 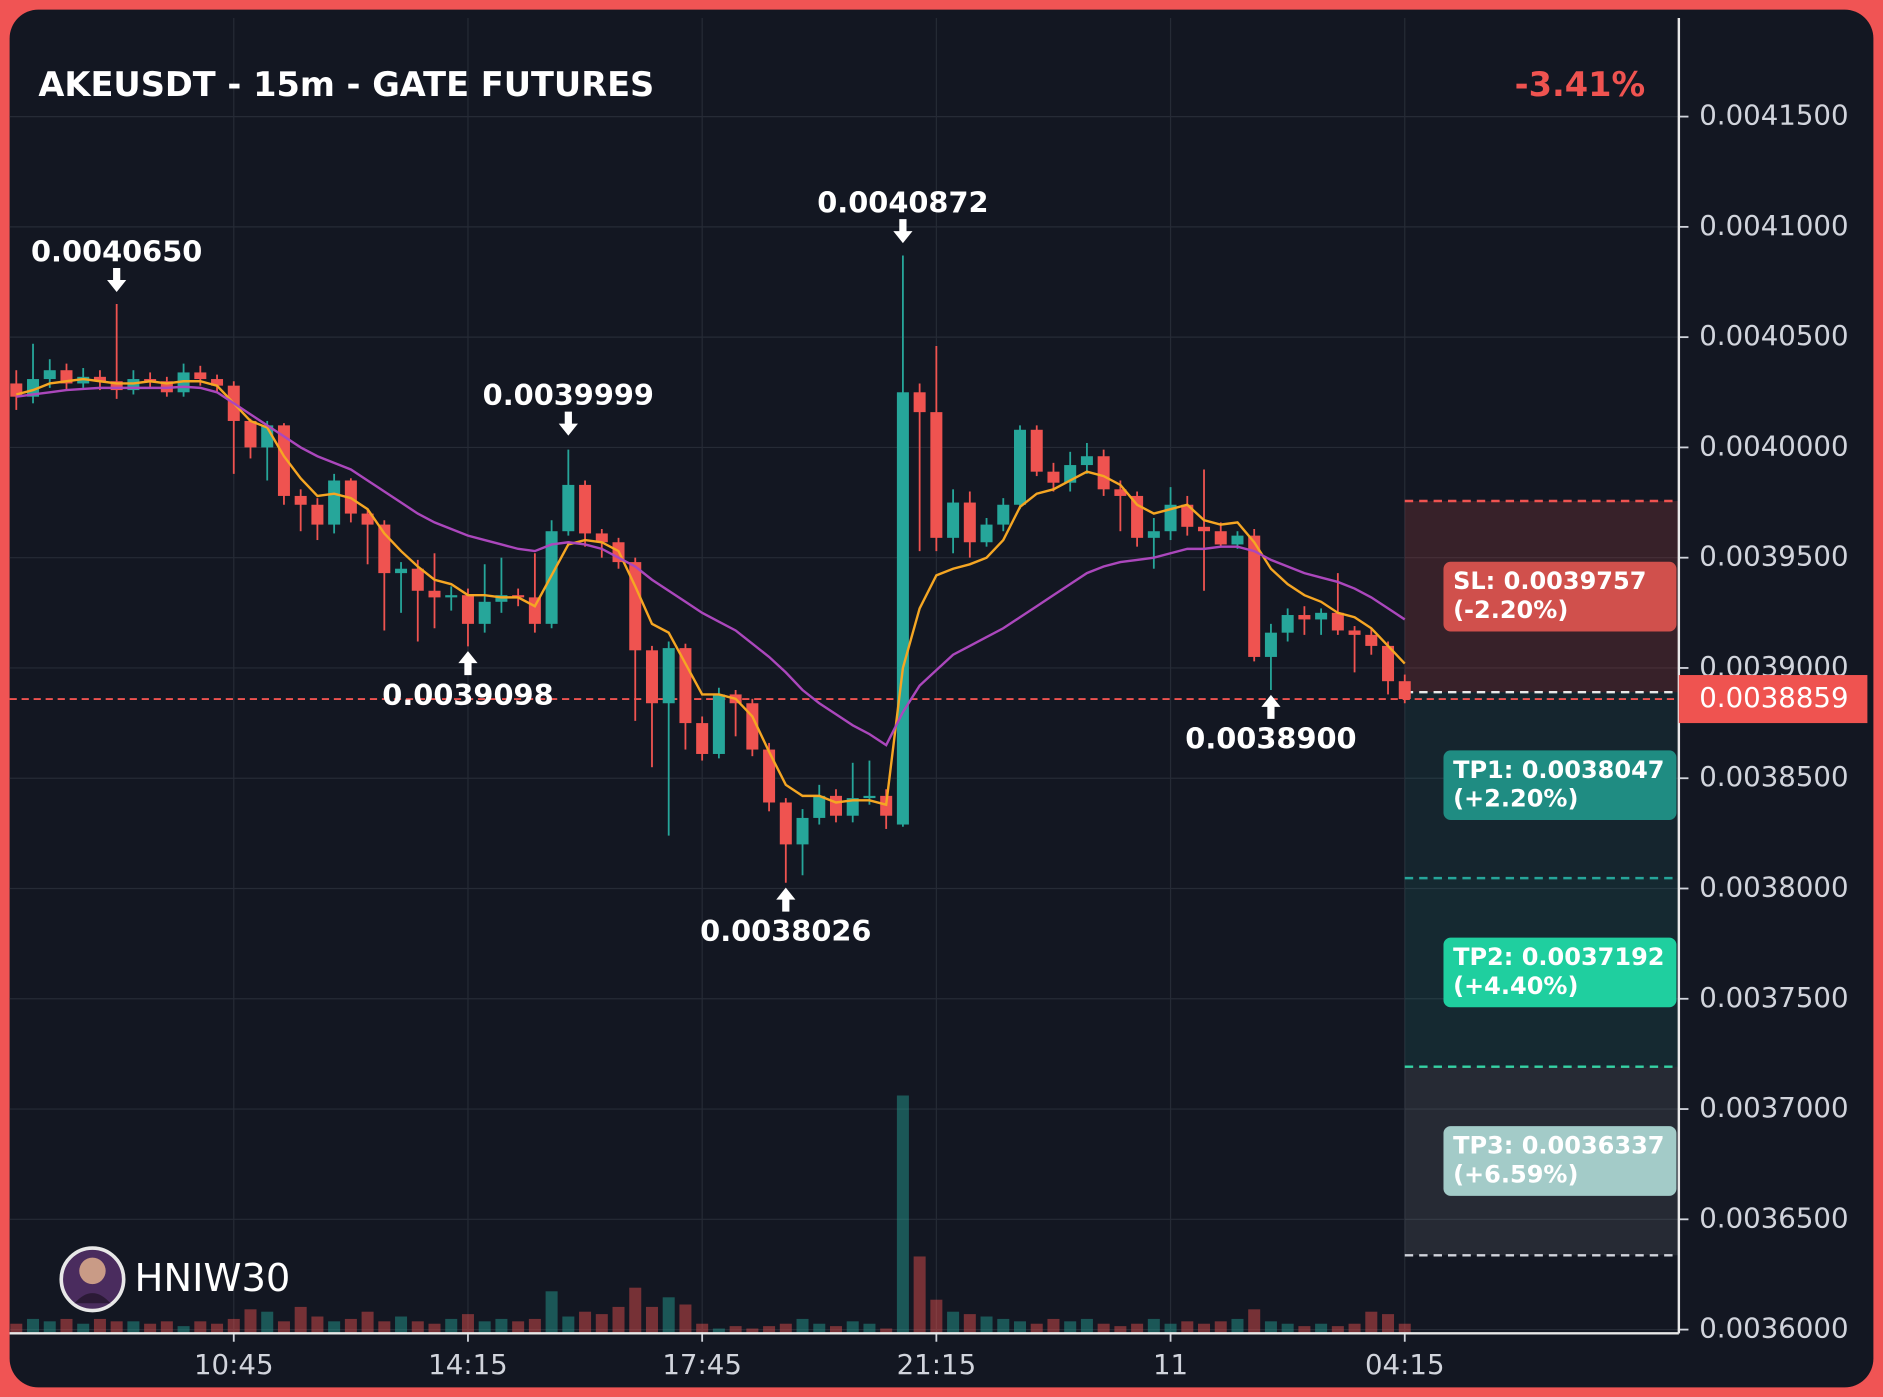 I want to click on x-tick-label: 04:15, so click(x=1405, y=1364).